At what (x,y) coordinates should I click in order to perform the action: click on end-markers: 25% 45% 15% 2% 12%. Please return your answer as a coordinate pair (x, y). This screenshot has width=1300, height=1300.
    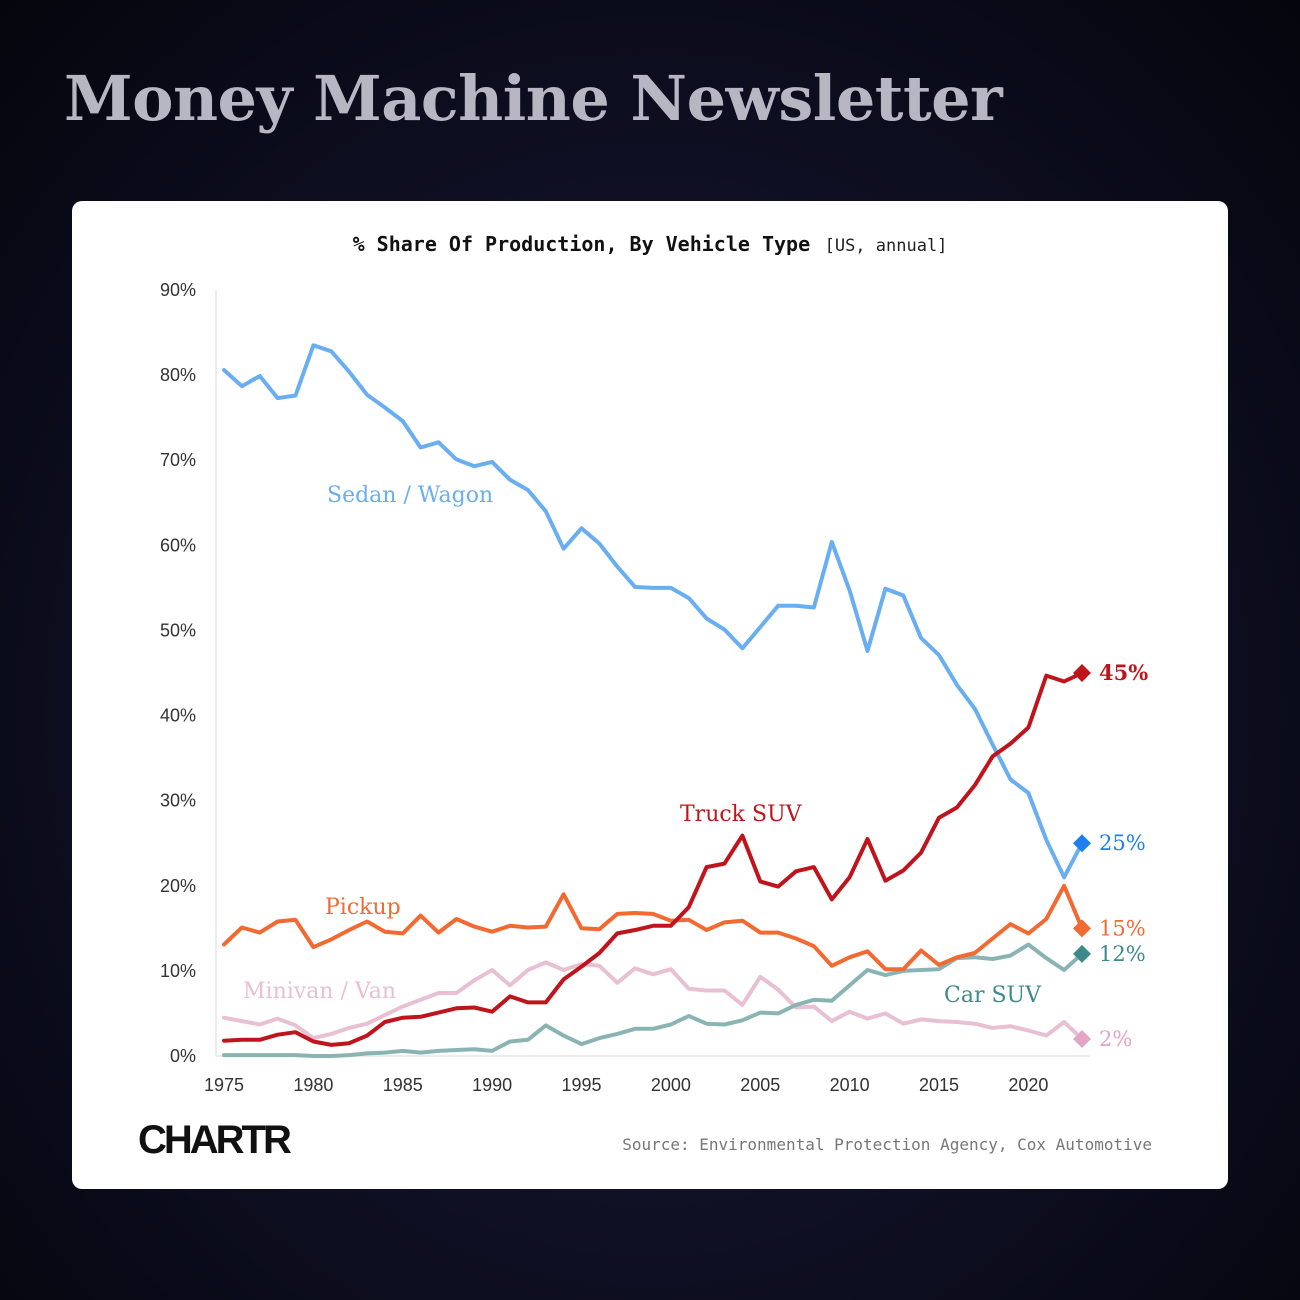
    Looking at the image, I should click on (1110, 855).